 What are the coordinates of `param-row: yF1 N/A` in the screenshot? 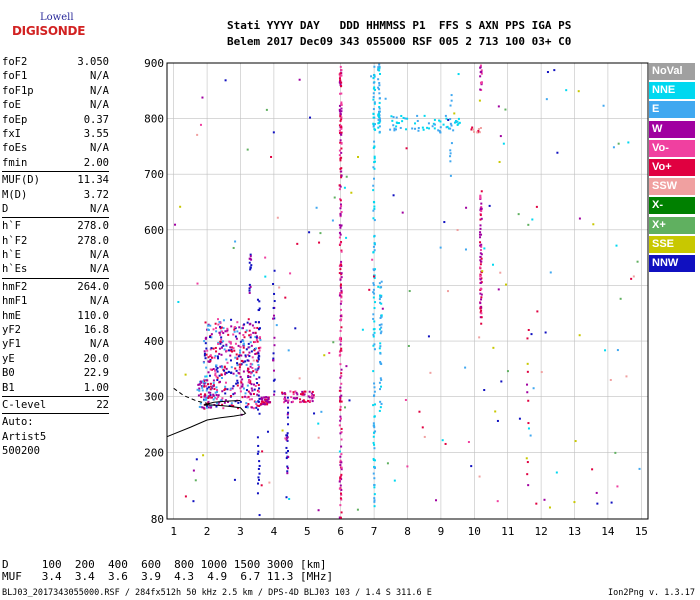 It's located at (55, 344).